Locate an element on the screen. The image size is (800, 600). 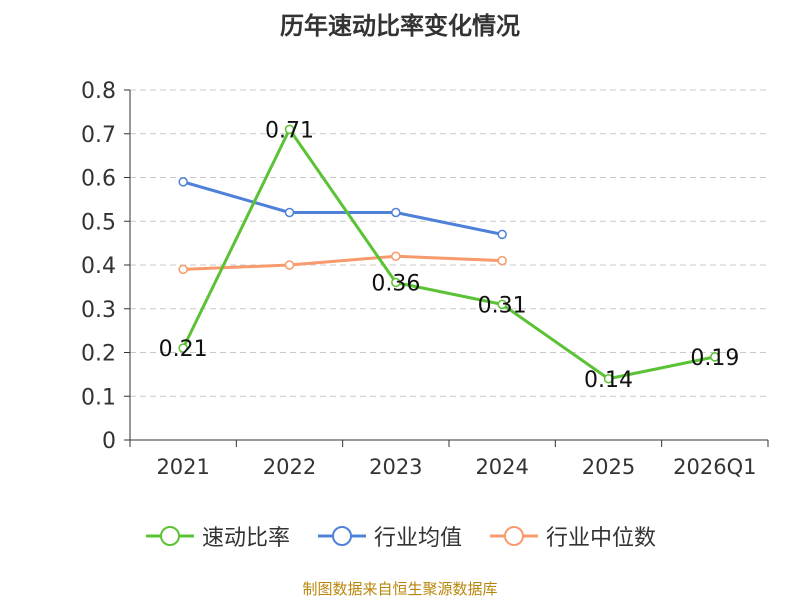
data-label: 0.31 is located at coordinates (502, 305).